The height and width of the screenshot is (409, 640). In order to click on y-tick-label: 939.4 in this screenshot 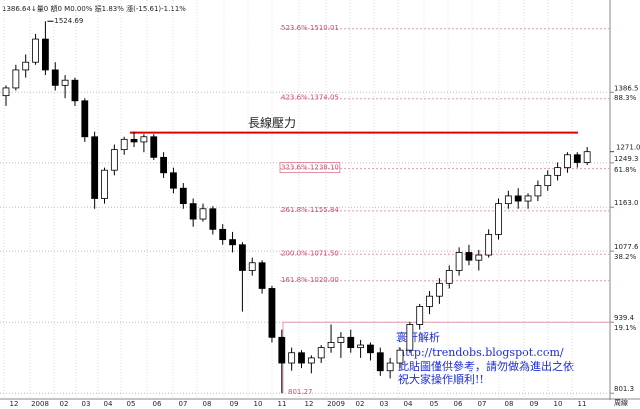, I will do `click(624, 318)`.